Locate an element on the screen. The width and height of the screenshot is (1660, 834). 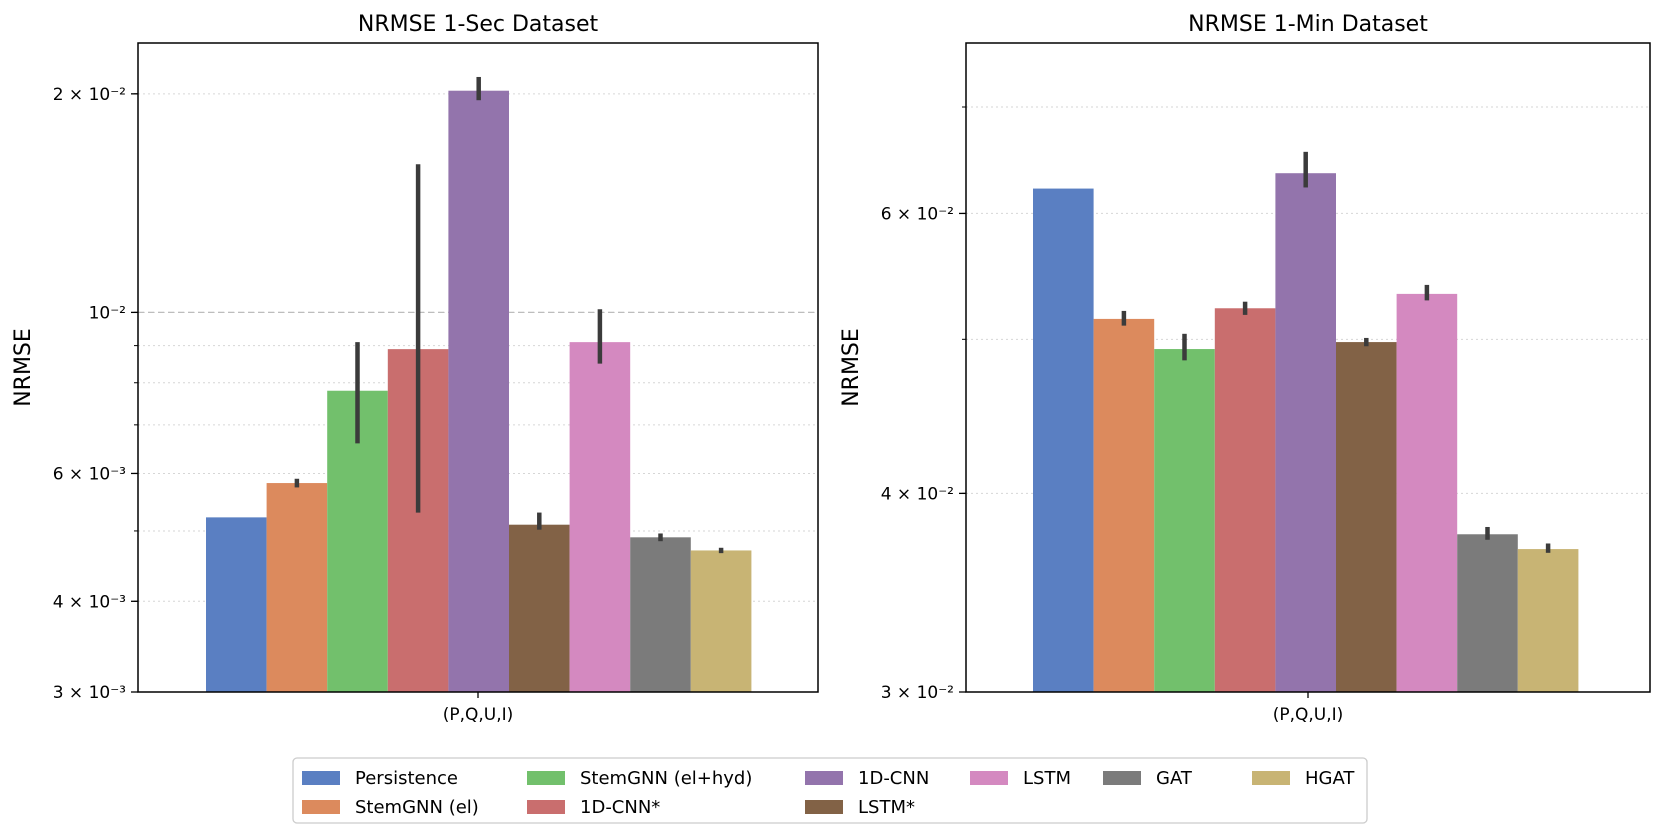
y-tick-label: 2 × 10⁻² is located at coordinates (89, 95).